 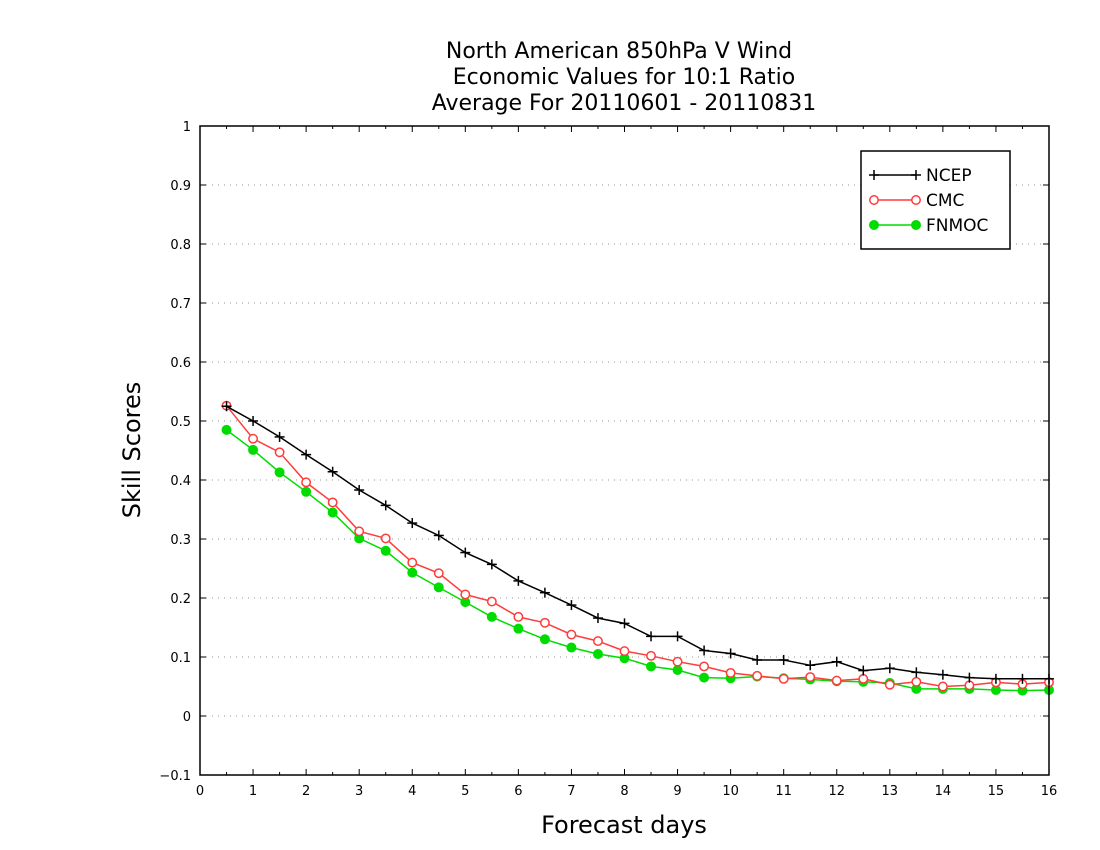 I want to click on y-tick-label: 0.6, so click(x=180, y=363).